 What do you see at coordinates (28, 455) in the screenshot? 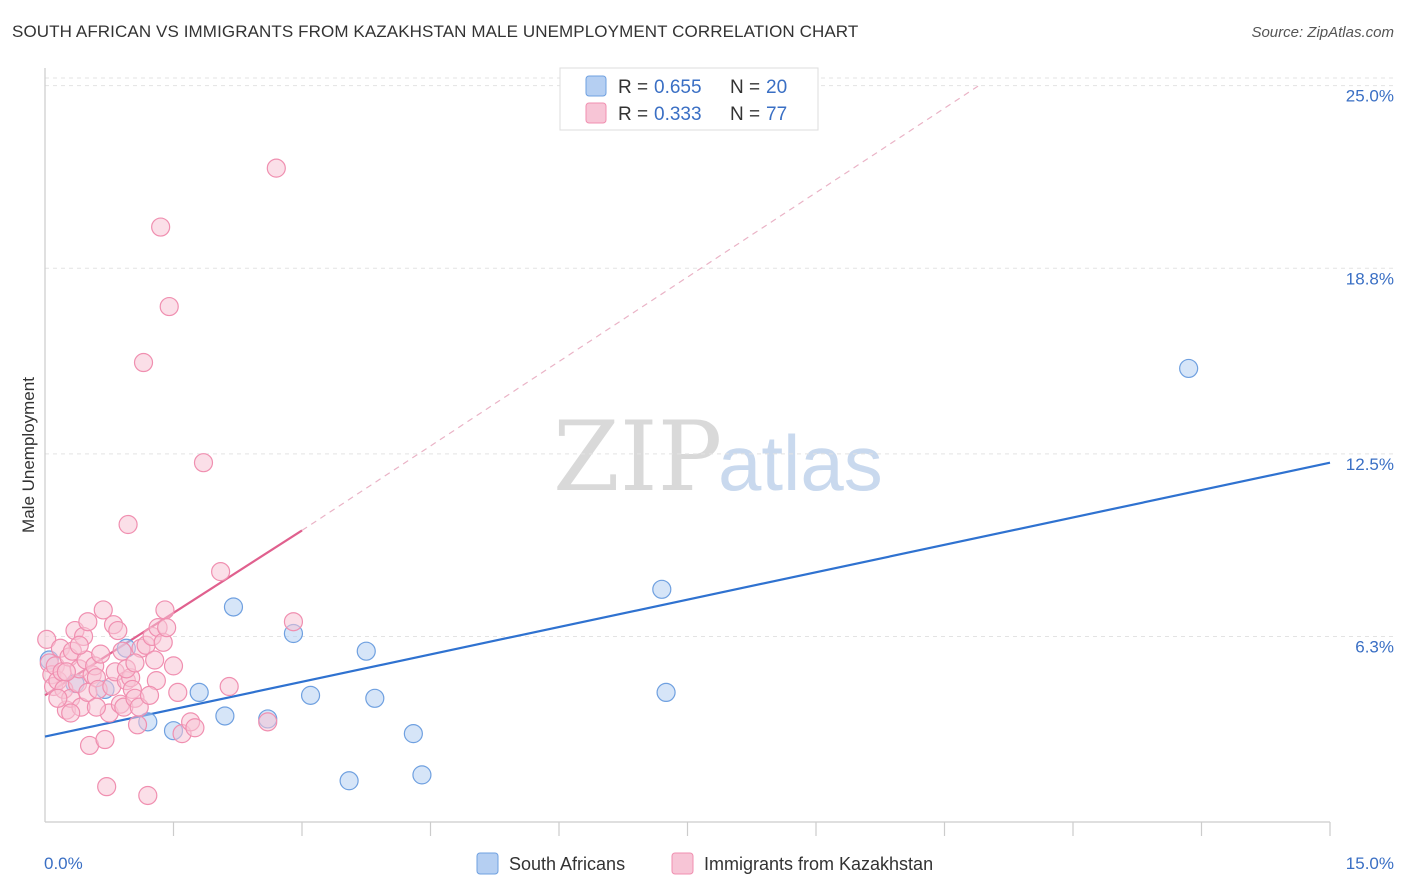
I see `y-axis-label: Male Unemployment` at bounding box center [28, 455].